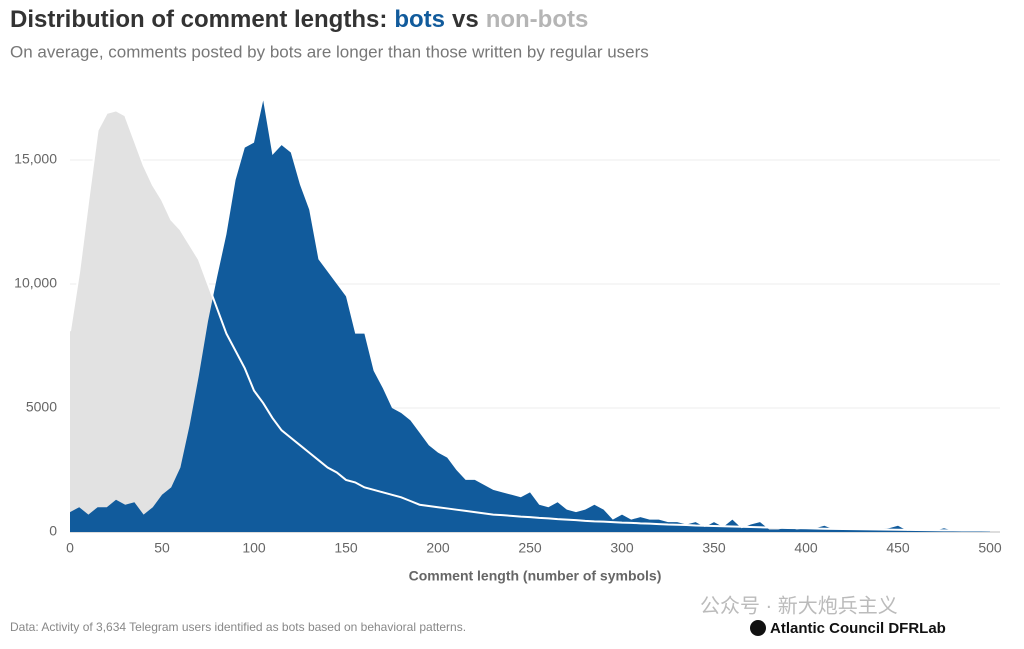 This screenshot has height=649, width=1024. I want to click on title-joiner: vs, so click(465, 19).